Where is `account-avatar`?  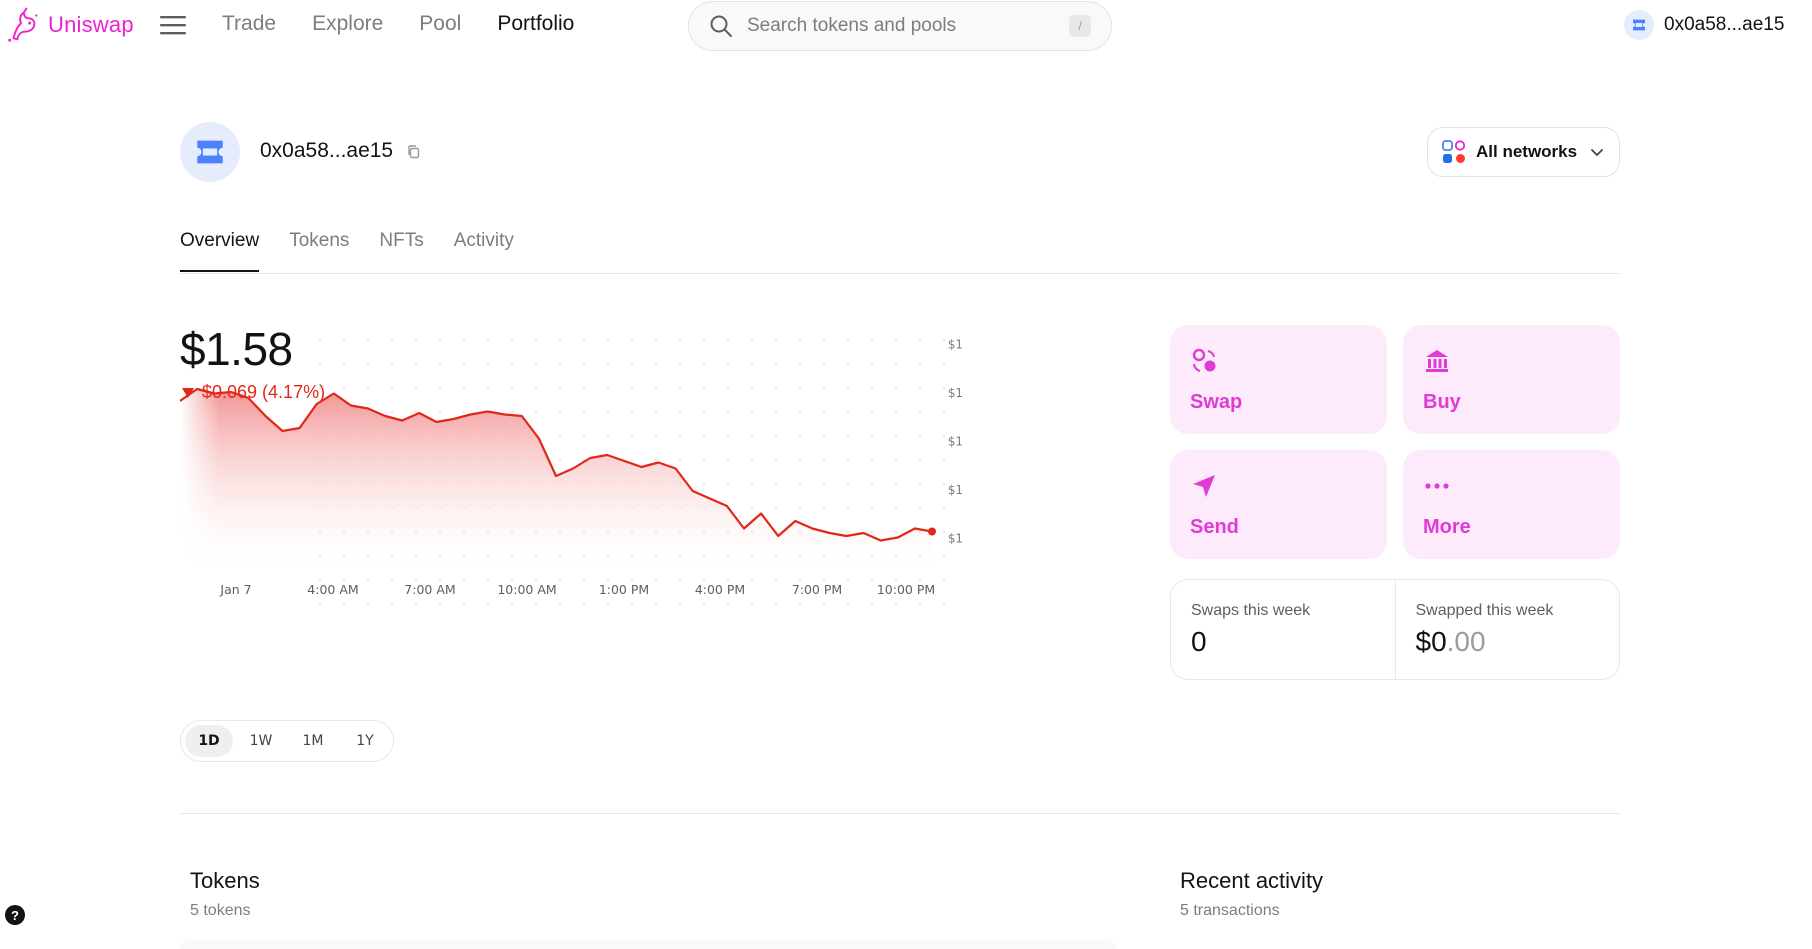
account-avatar is located at coordinates (210, 152).